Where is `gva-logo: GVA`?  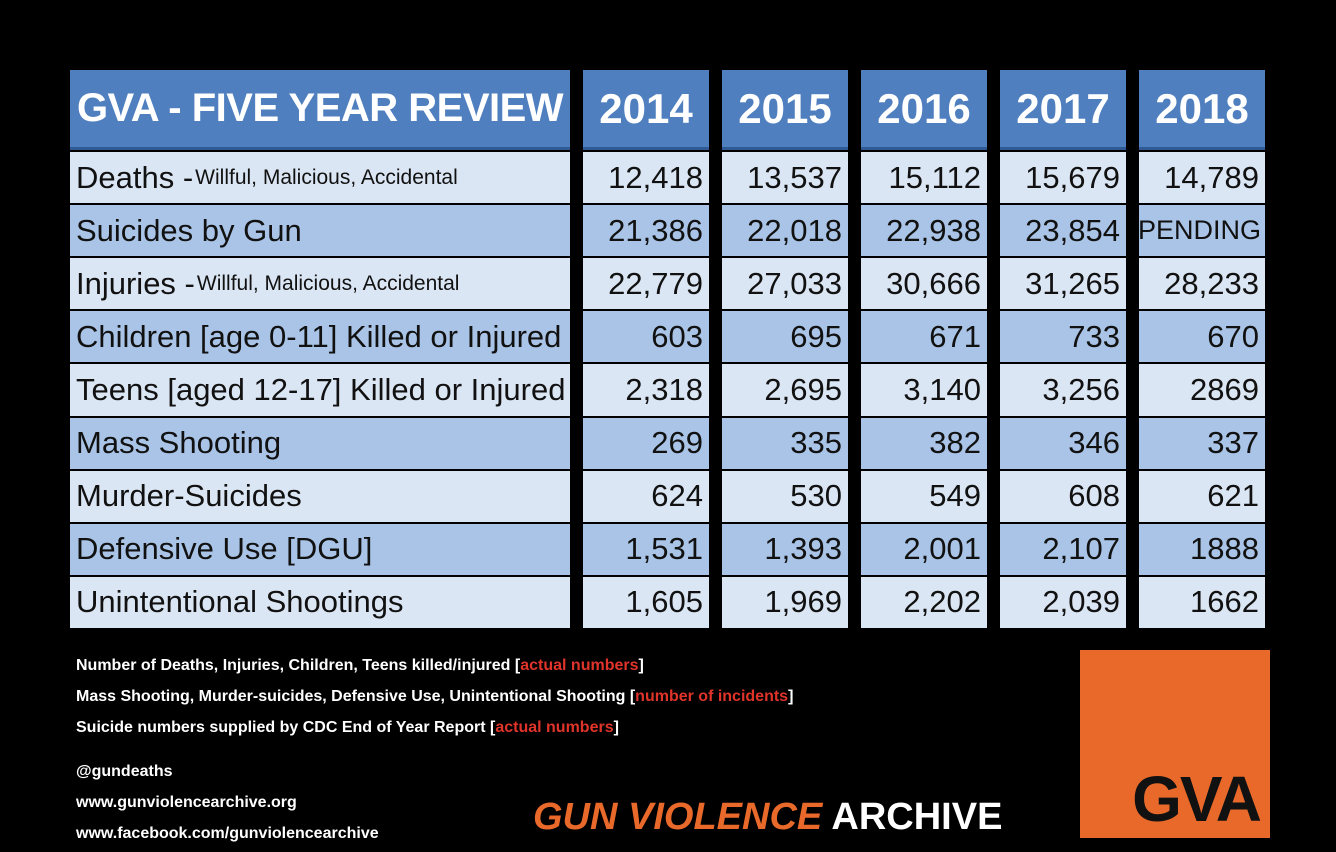
gva-logo: GVA is located at coordinates (1175, 744).